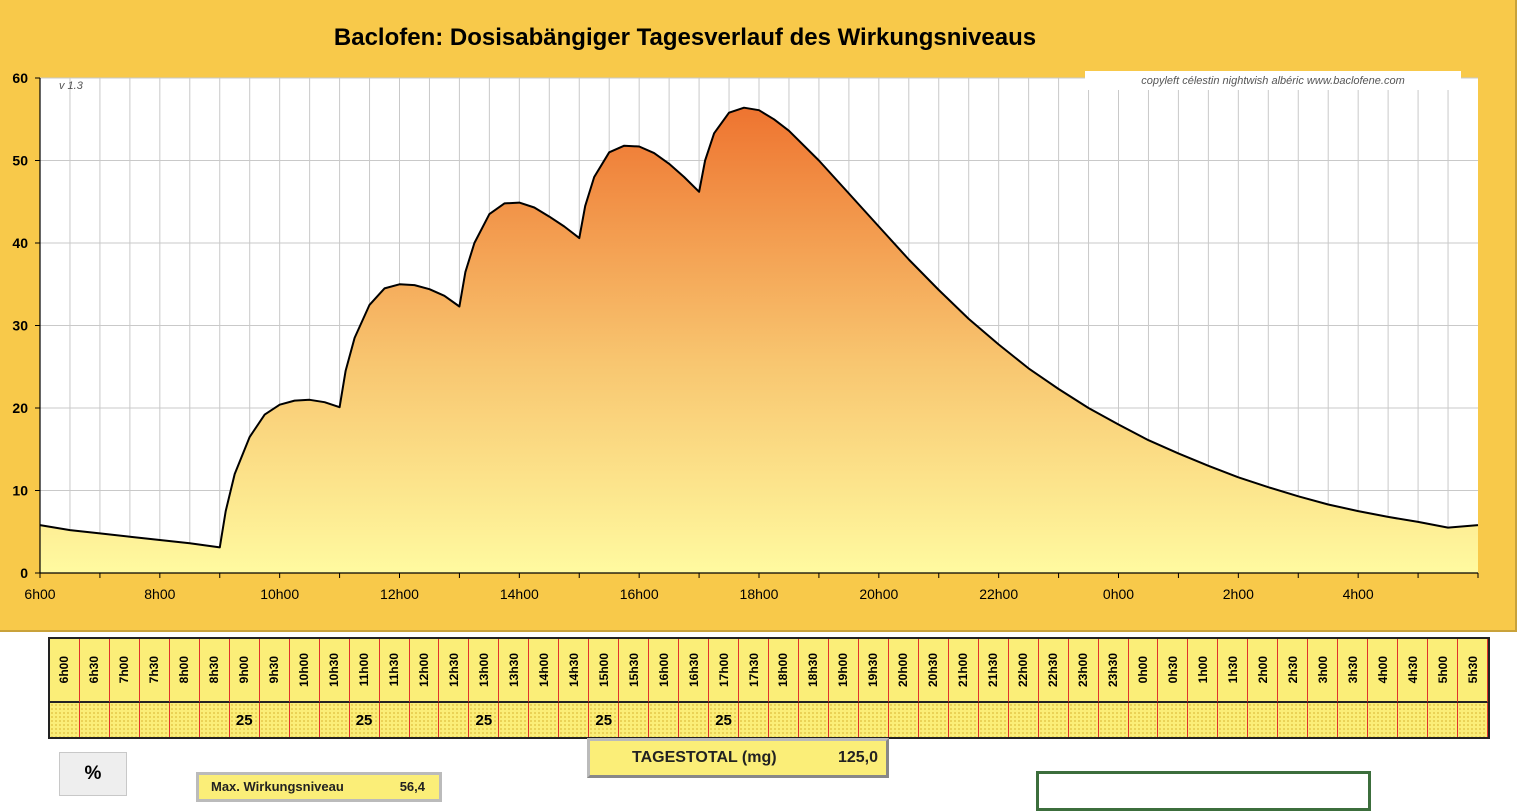 This screenshot has width=1522, height=811. I want to click on time-slot-header: 22h00, so click(1023, 671).